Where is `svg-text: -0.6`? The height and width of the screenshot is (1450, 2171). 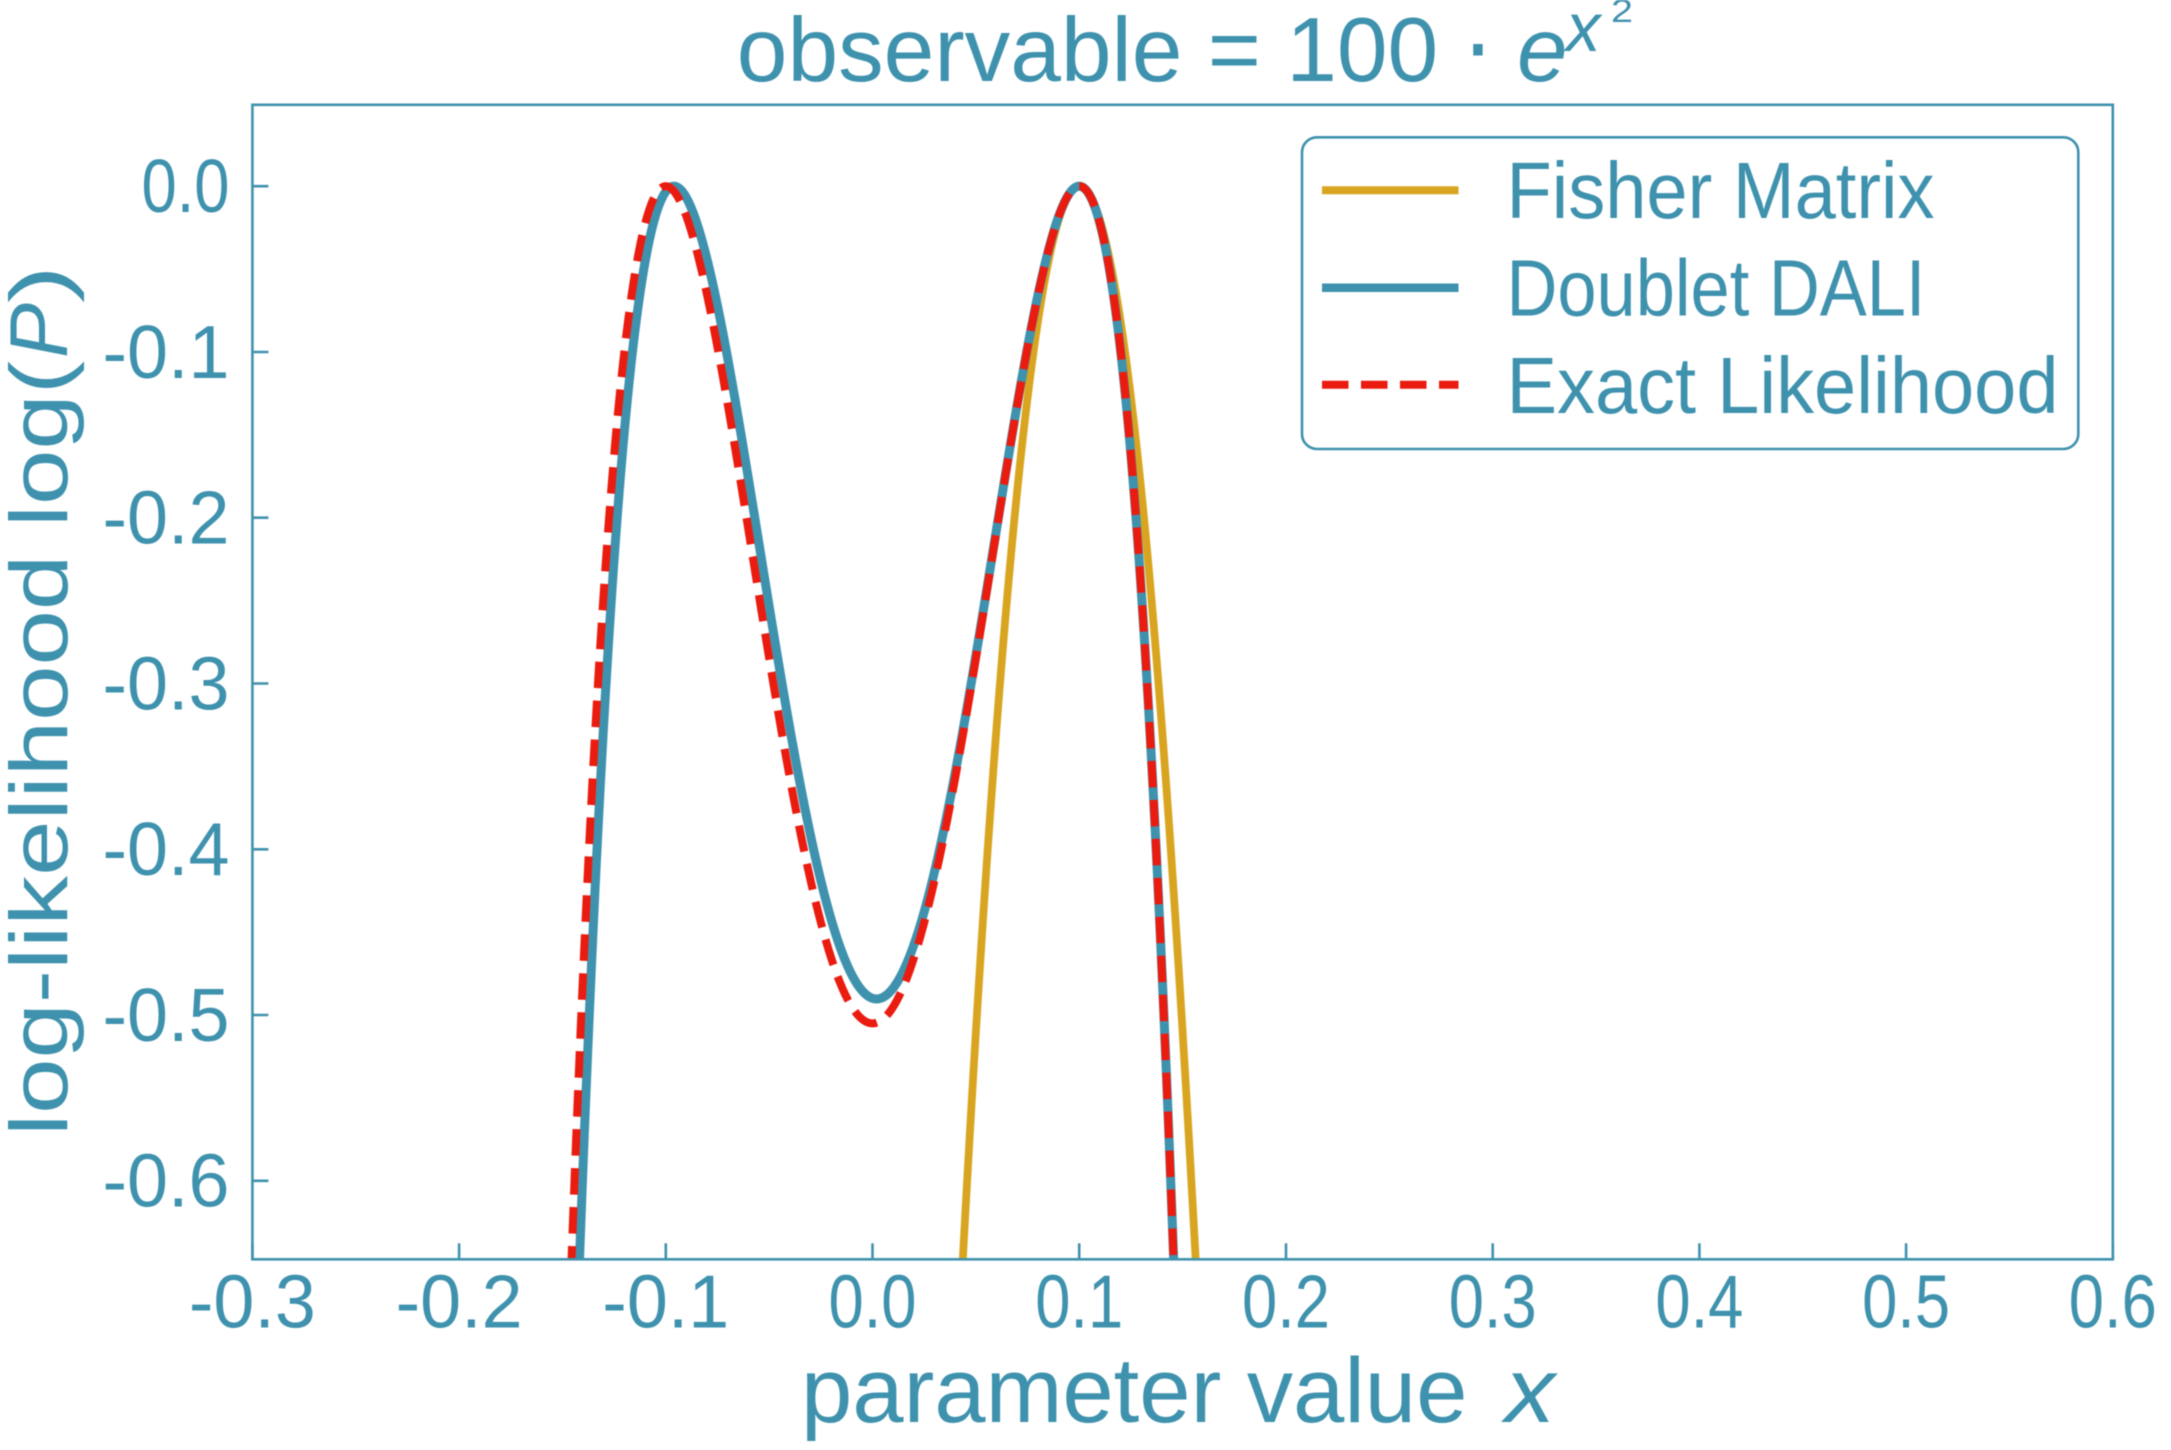 svg-text: -0.6 is located at coordinates (166, 1181).